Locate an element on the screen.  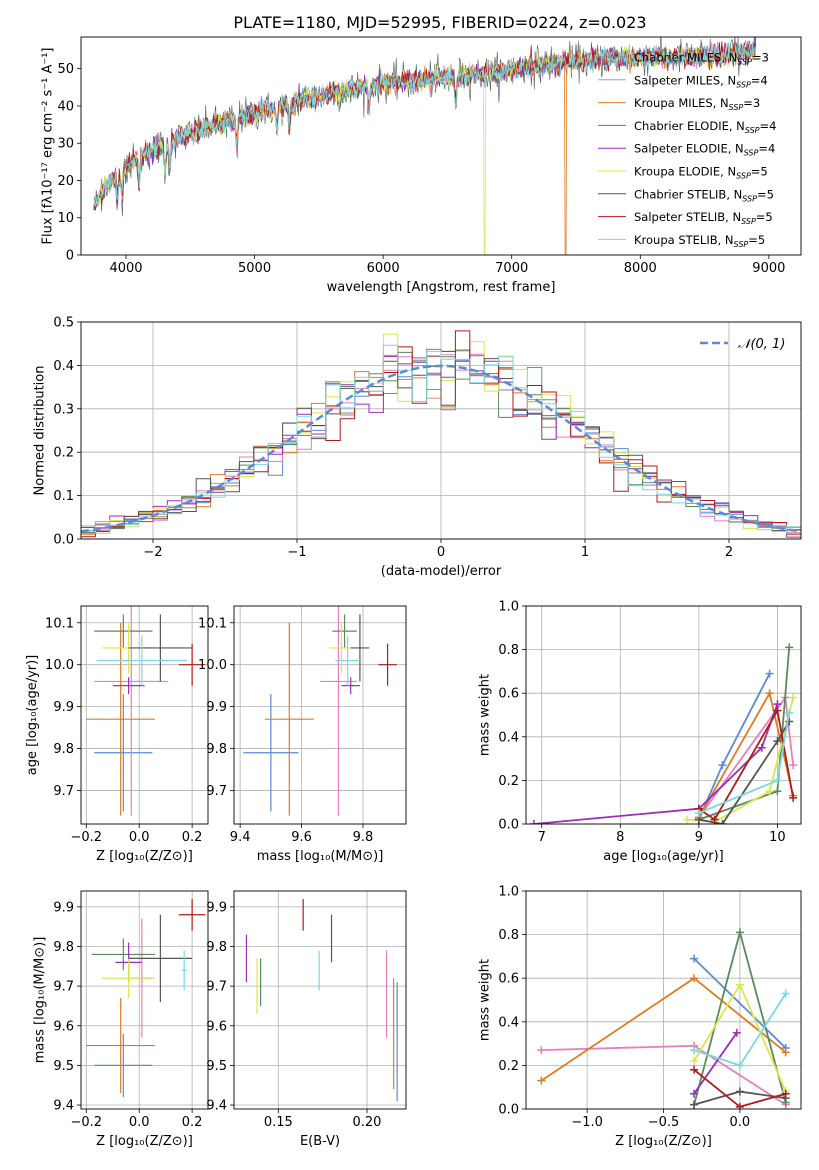
legend-n: =4 is located at coordinates (766, 149).